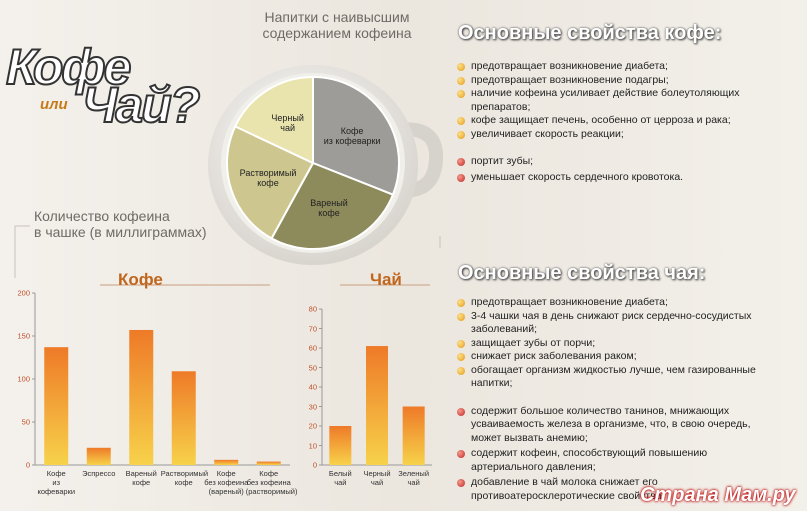  What do you see at coordinates (607, 162) in the screenshot?
I see `list-item: портит зубы;` at bounding box center [607, 162].